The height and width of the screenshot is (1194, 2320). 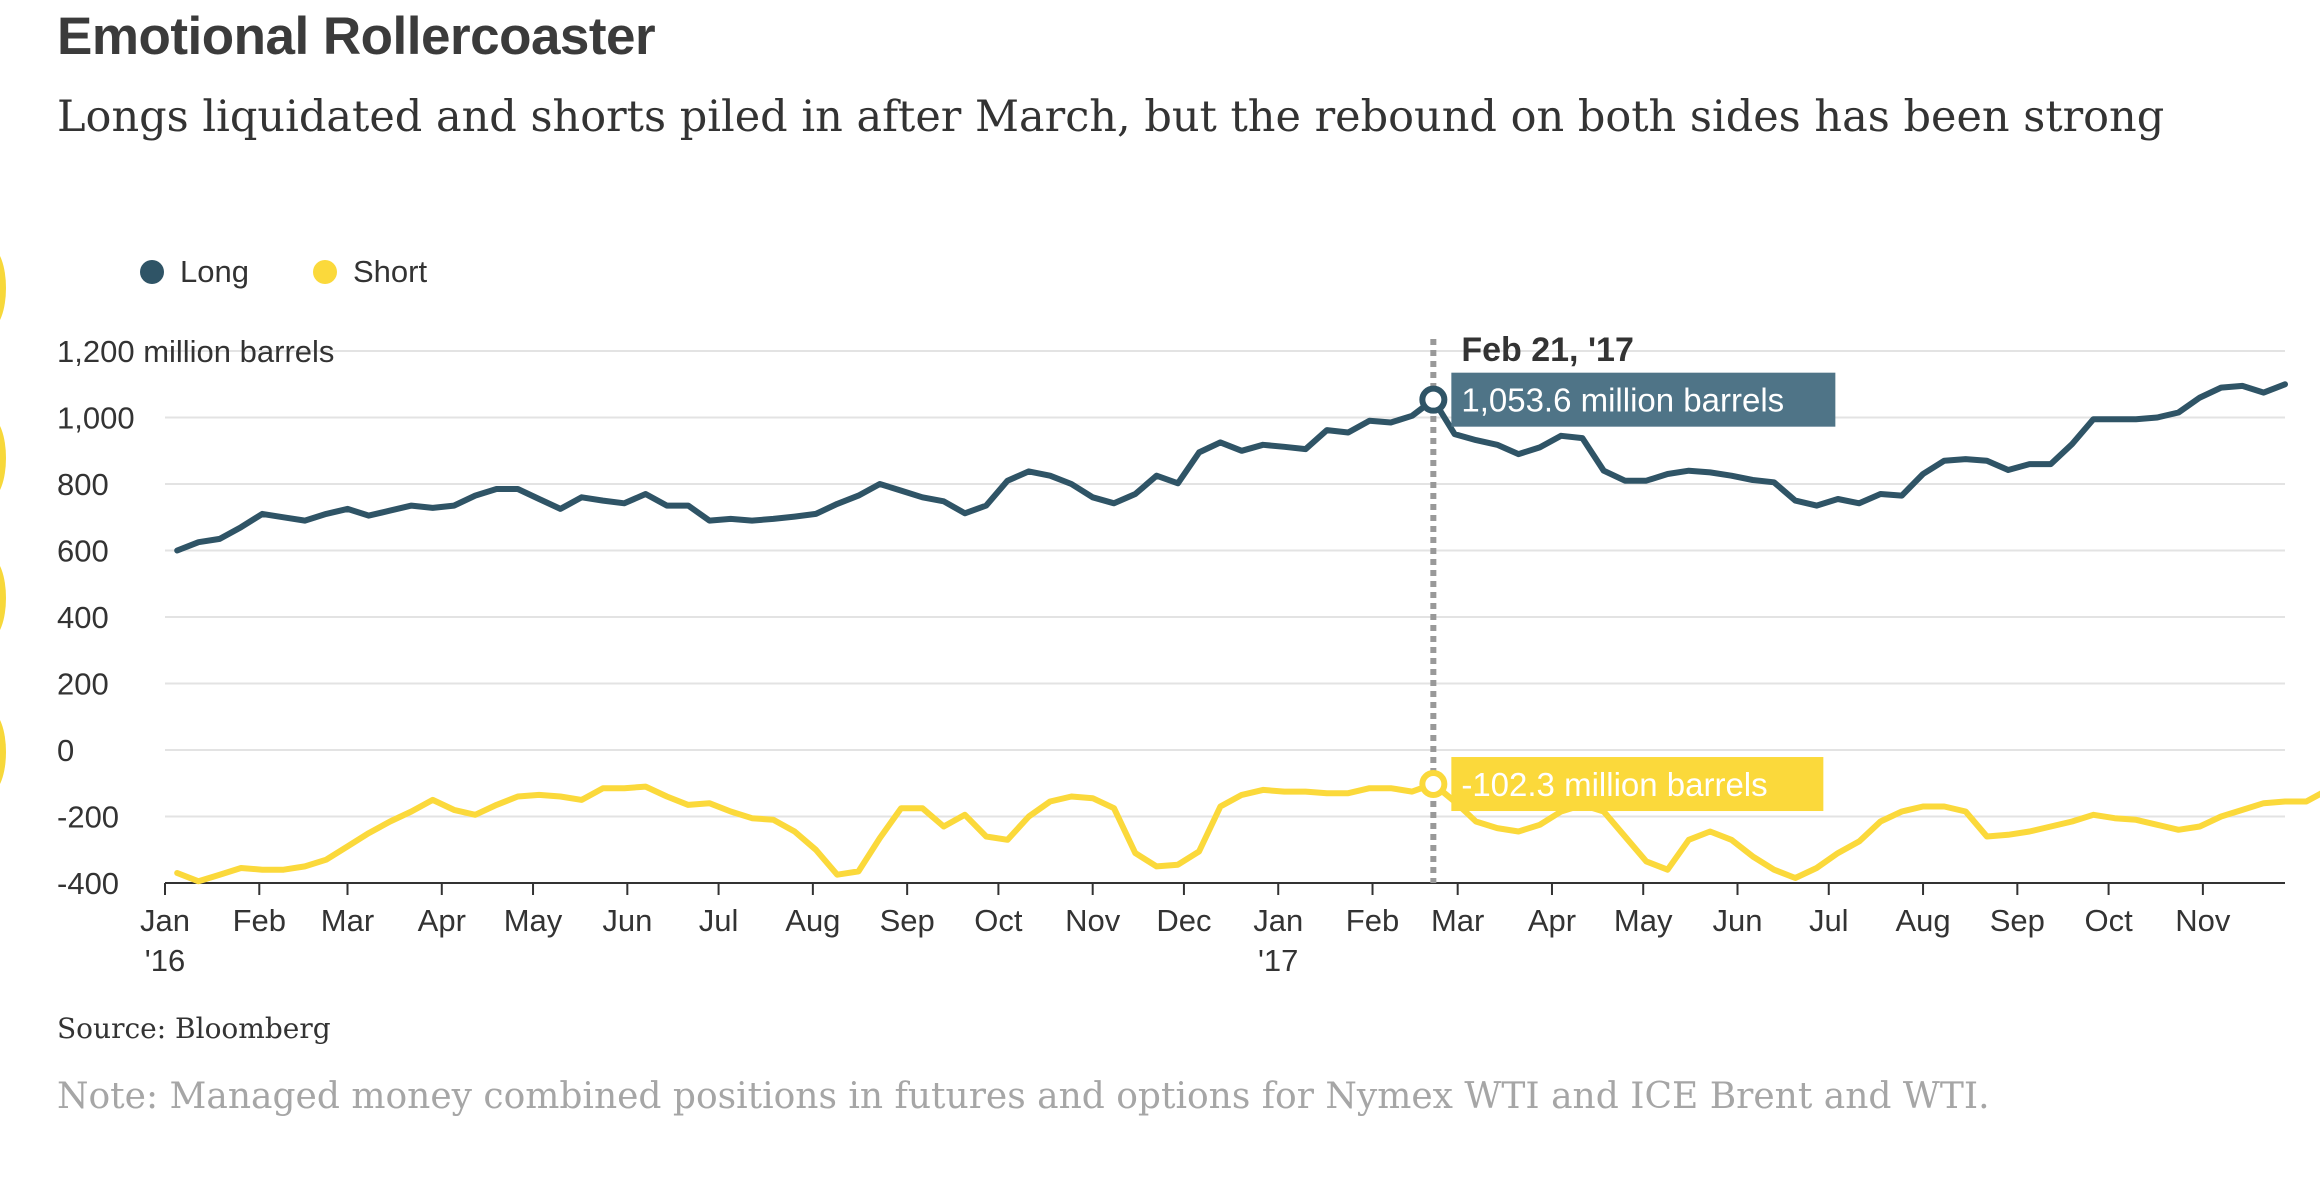 I want to click on hover-date-label: Feb 21, '17, so click(x=1547, y=350).